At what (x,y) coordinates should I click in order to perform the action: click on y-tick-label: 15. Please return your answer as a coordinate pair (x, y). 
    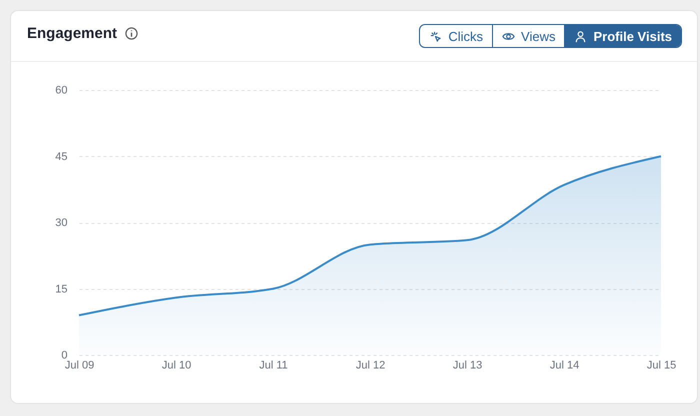
    Looking at the image, I should click on (61, 289).